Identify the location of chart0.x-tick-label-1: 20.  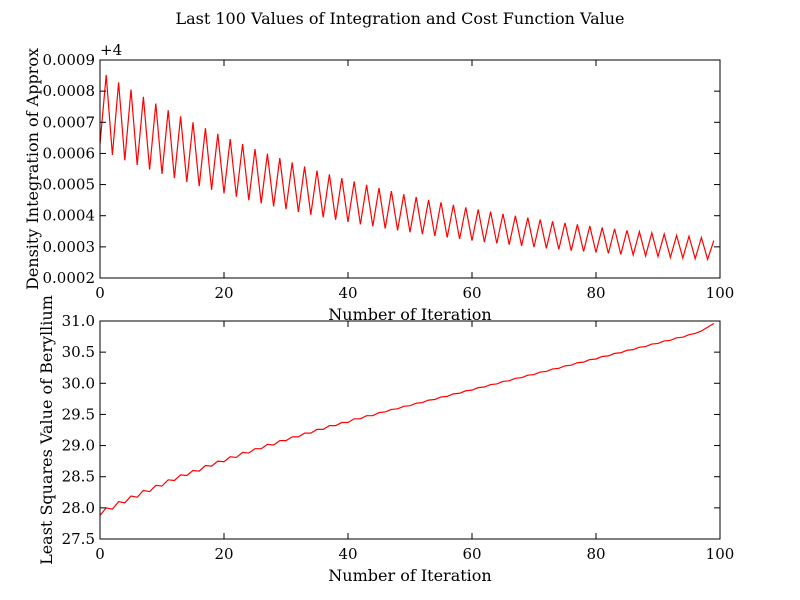
(223, 293).